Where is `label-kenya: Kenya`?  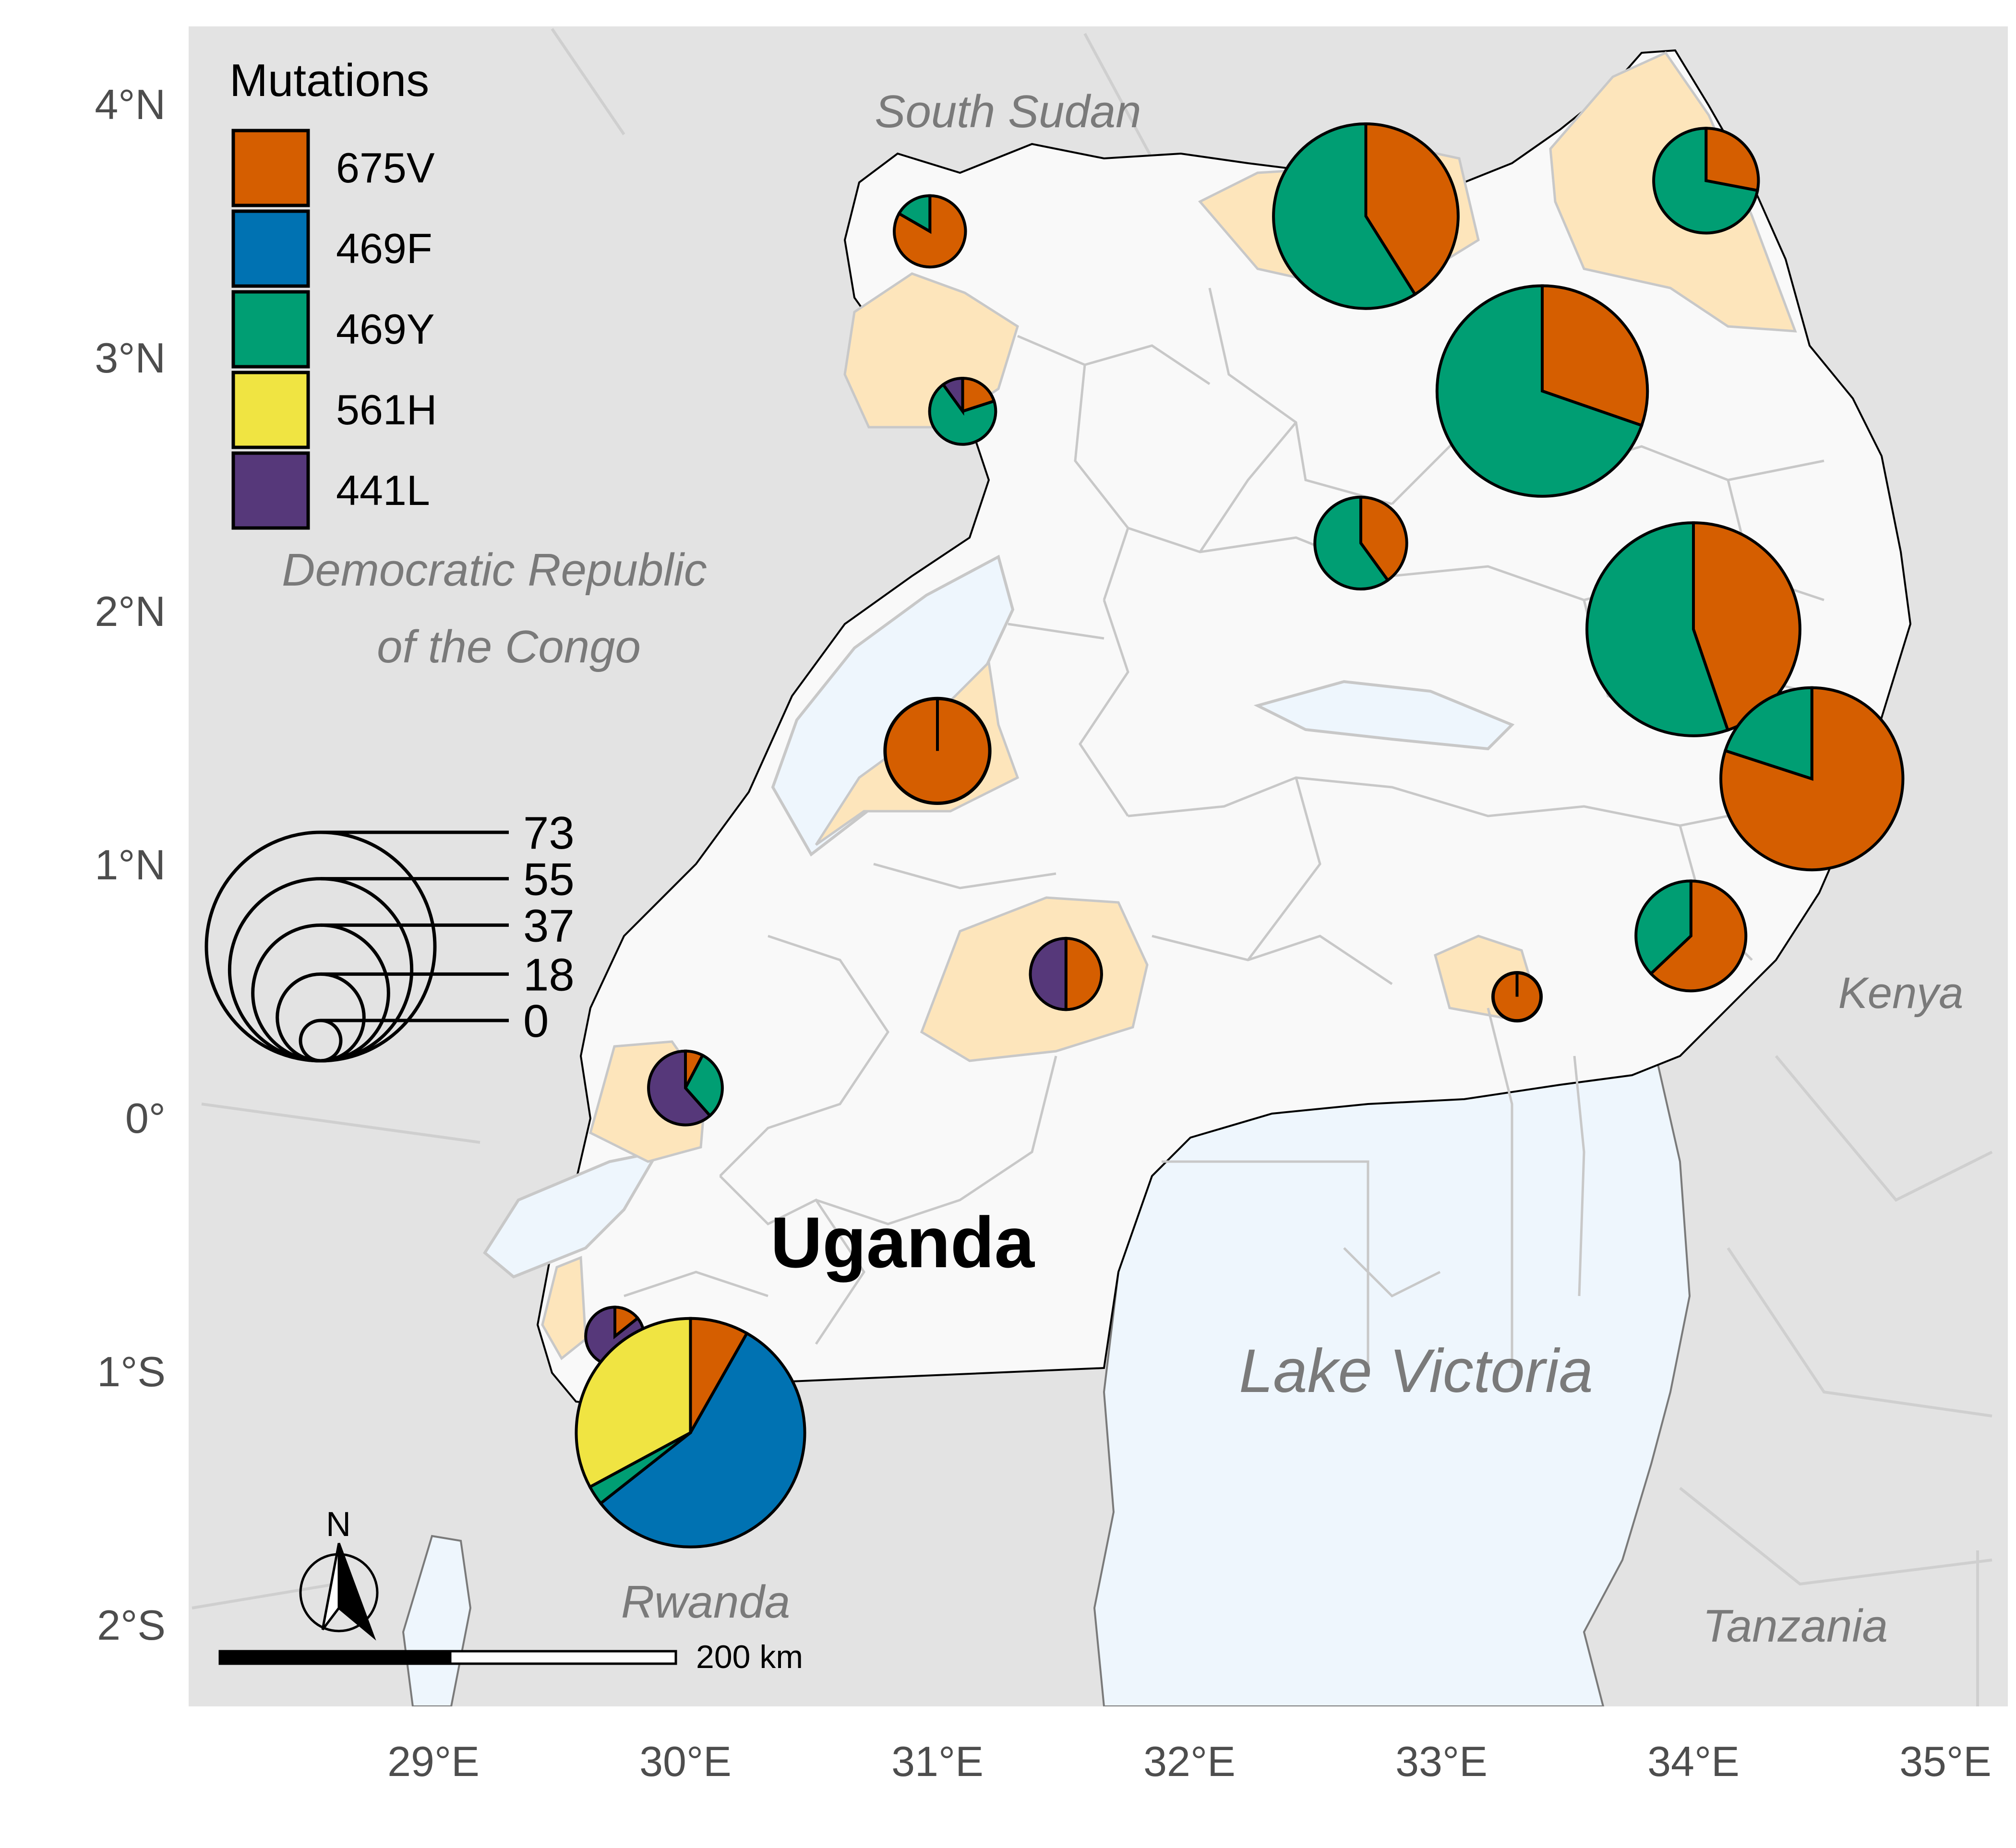
label-kenya: Kenya is located at coordinates (1901, 994).